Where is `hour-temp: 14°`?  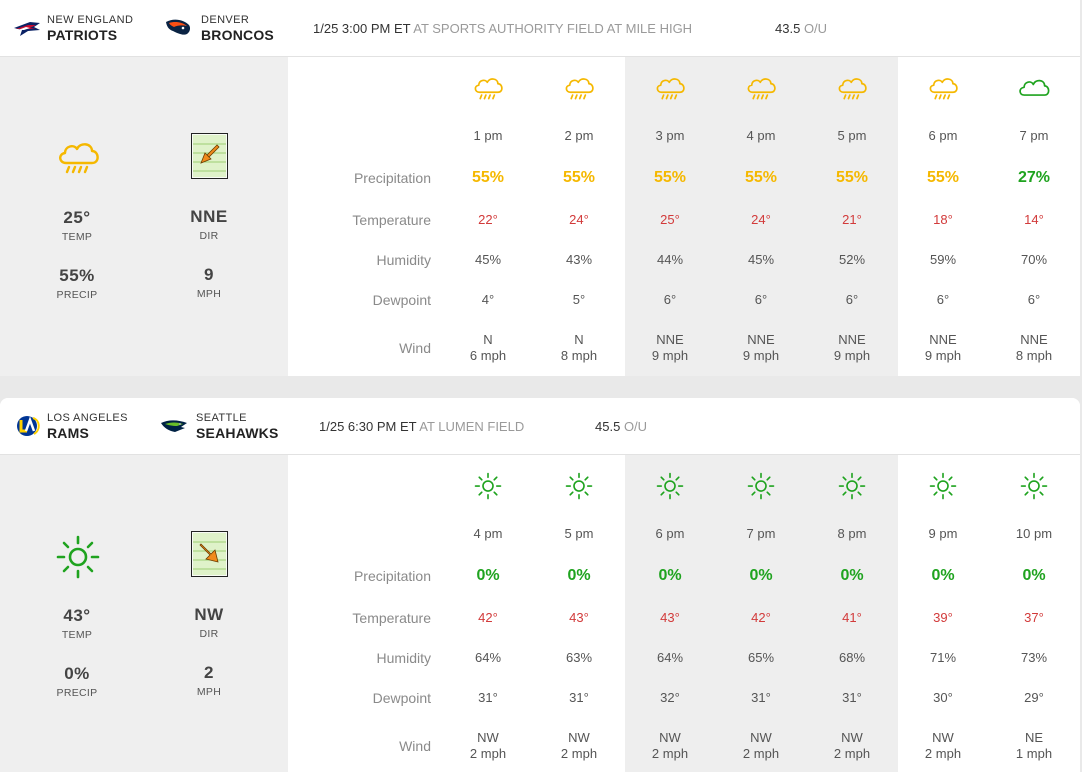 hour-temp: 14° is located at coordinates (1034, 219).